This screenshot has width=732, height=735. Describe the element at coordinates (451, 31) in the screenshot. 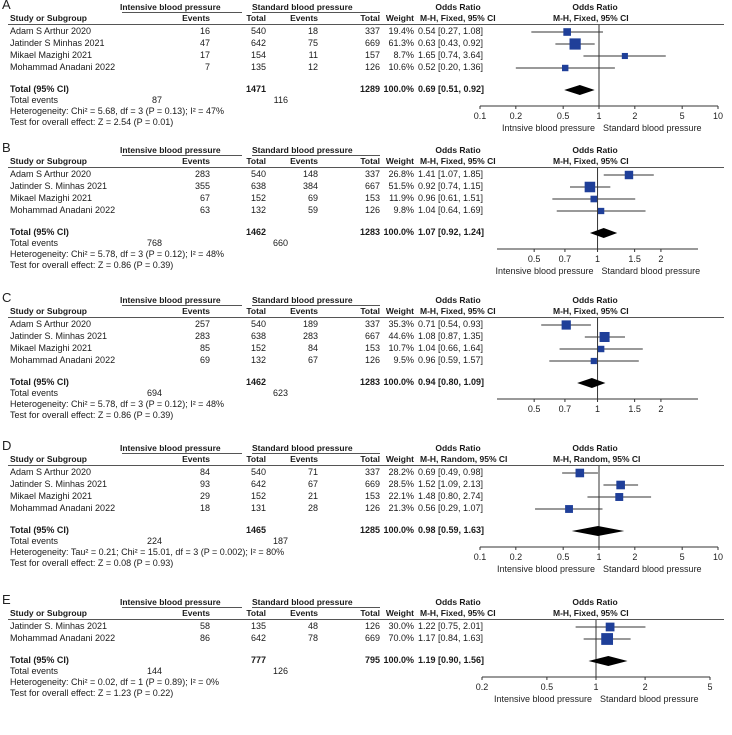

I see `study-or-ci: 0.54 [0.27, 1.08]` at that location.